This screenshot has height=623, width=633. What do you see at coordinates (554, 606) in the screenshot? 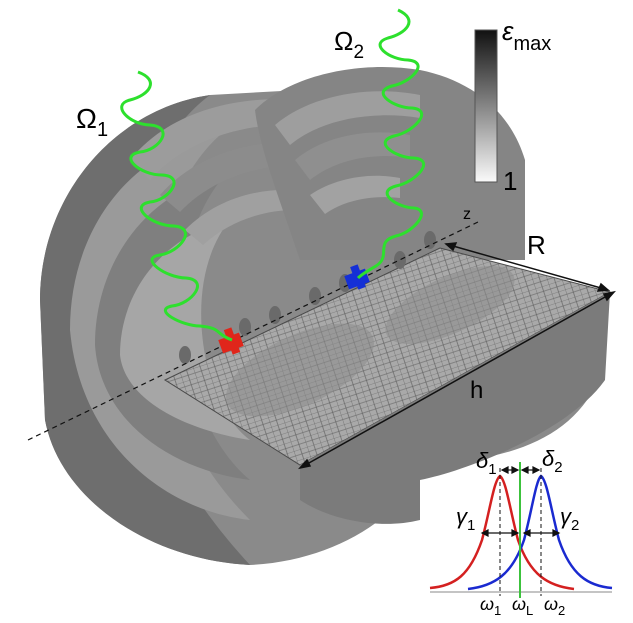
I see `omega2-tick-label: ω2` at bounding box center [554, 606].